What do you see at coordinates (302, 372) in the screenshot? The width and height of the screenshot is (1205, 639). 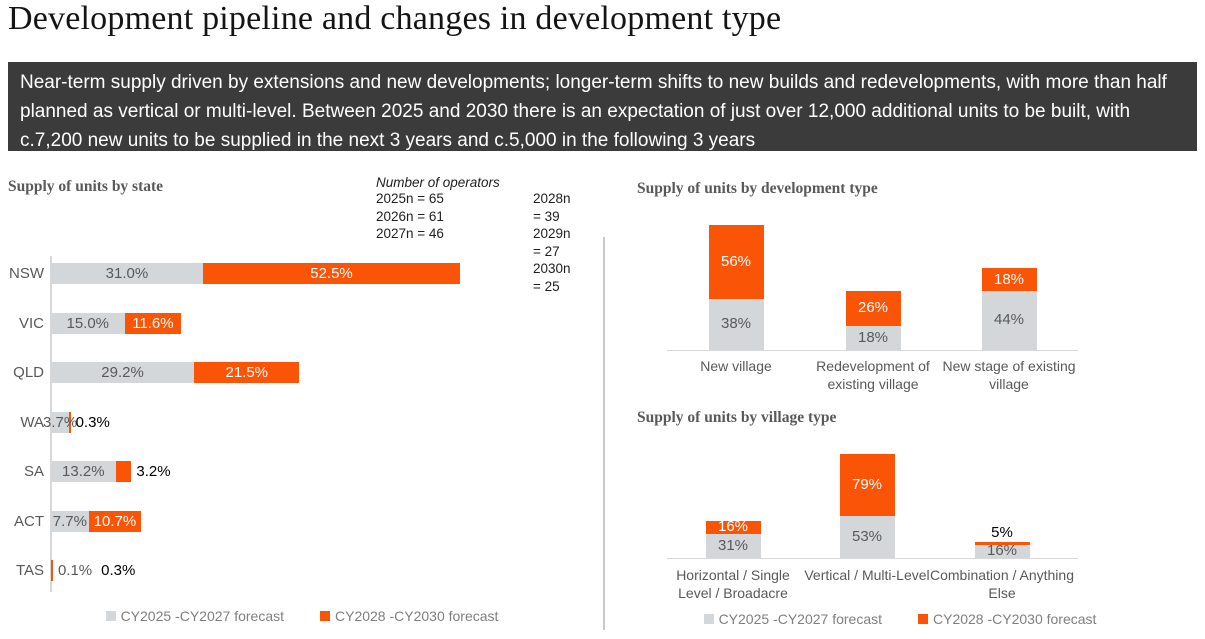 I see `state-row: QLD 29.2% 21.5%` at bounding box center [302, 372].